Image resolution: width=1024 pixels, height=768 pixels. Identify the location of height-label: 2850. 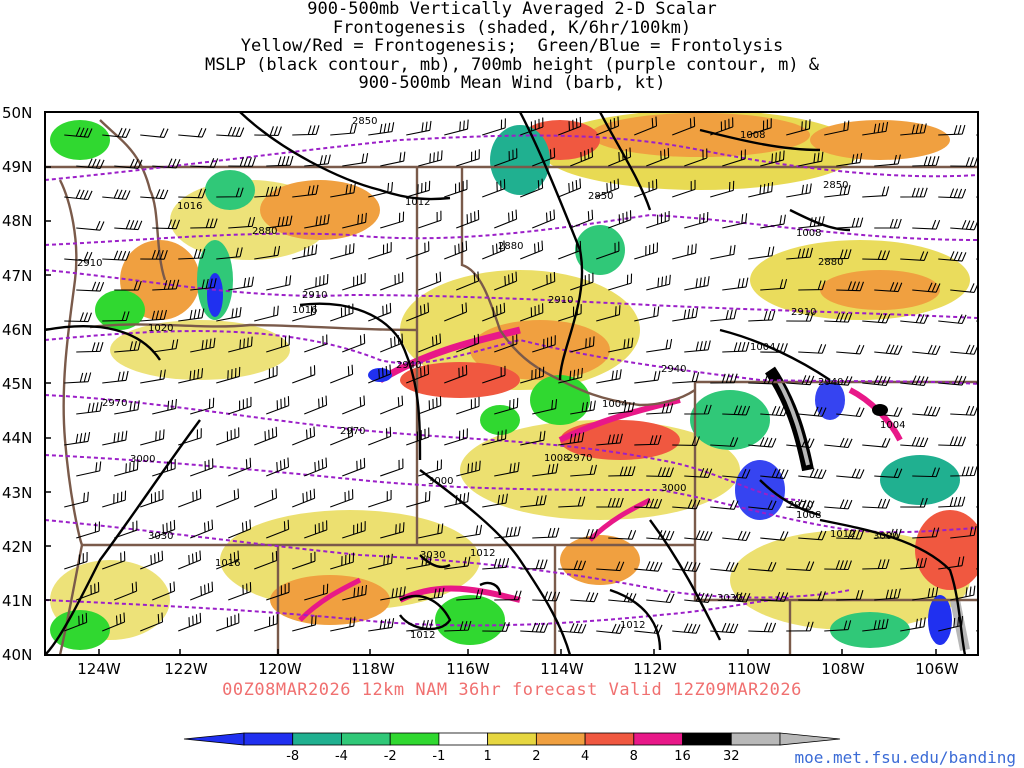
(364, 121).